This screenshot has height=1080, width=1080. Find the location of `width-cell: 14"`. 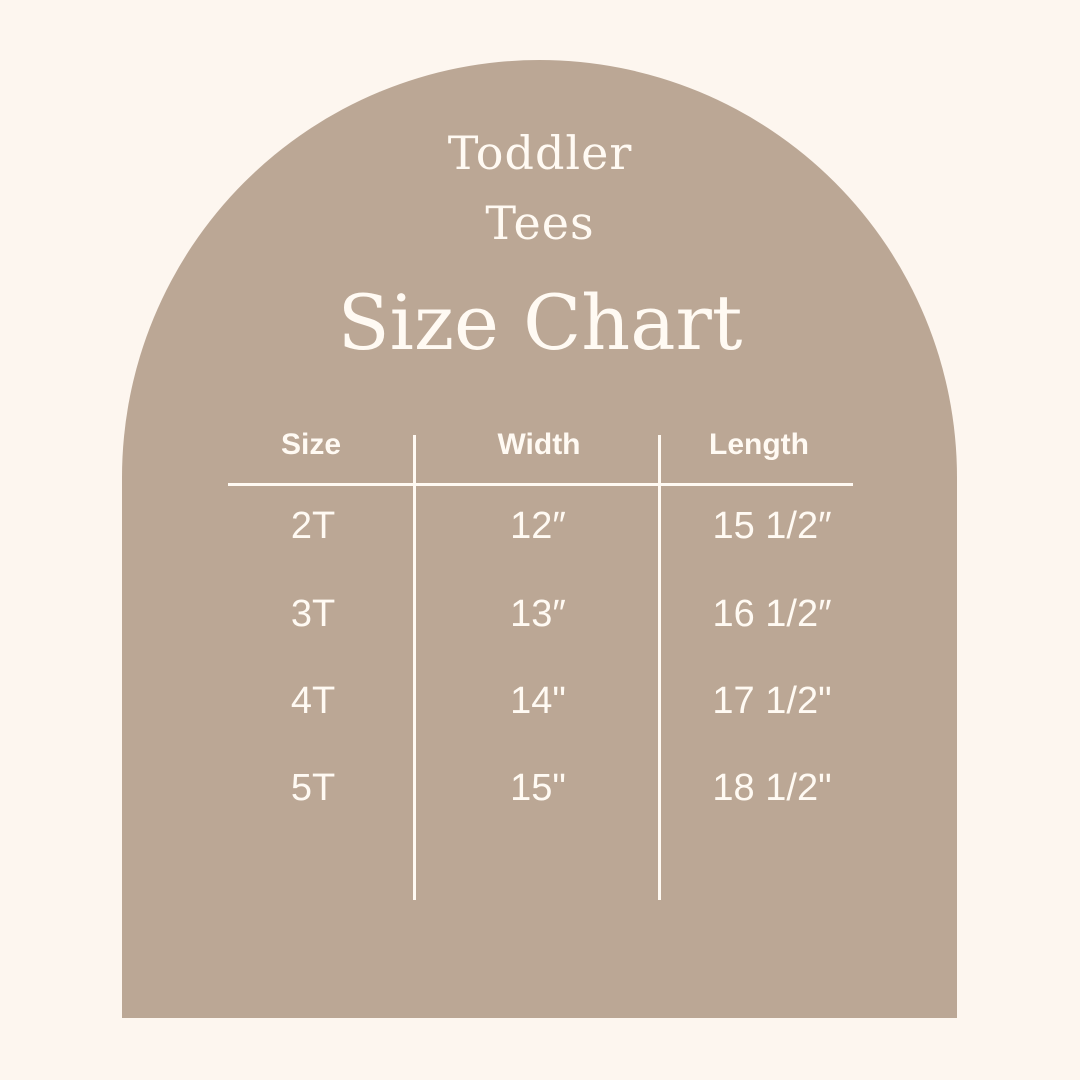

width-cell: 14" is located at coordinates (538, 701).